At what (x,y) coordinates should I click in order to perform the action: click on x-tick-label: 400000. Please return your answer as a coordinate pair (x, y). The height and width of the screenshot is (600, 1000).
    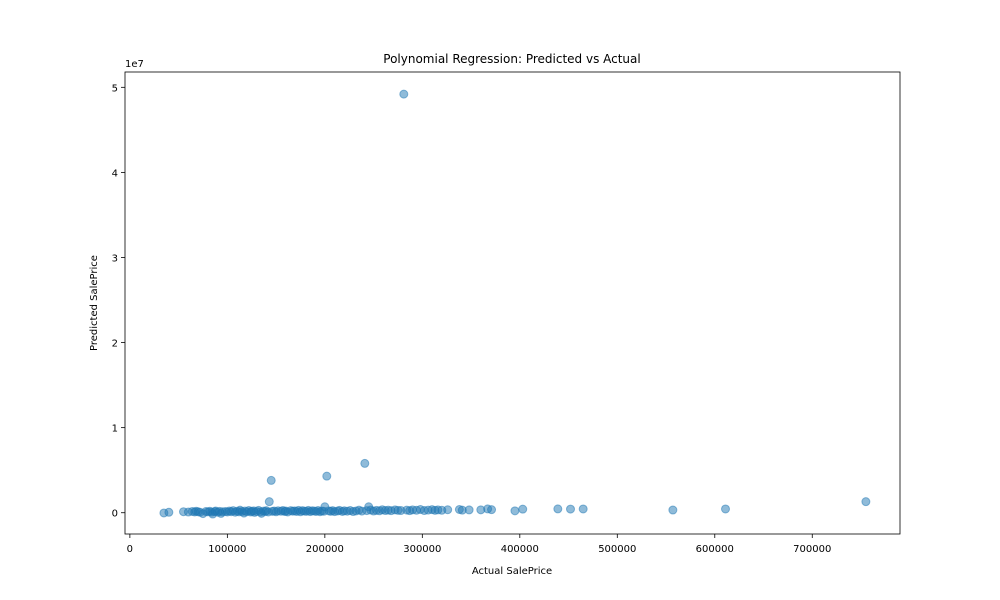
    Looking at the image, I should click on (520, 549).